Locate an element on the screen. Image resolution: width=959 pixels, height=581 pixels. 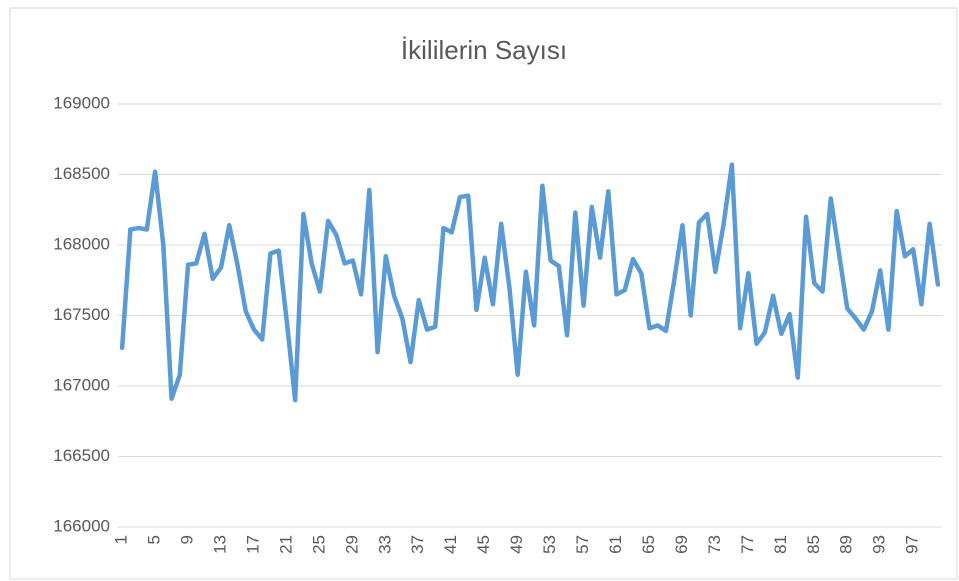
x-tick-label: 49 is located at coordinates (516, 544).